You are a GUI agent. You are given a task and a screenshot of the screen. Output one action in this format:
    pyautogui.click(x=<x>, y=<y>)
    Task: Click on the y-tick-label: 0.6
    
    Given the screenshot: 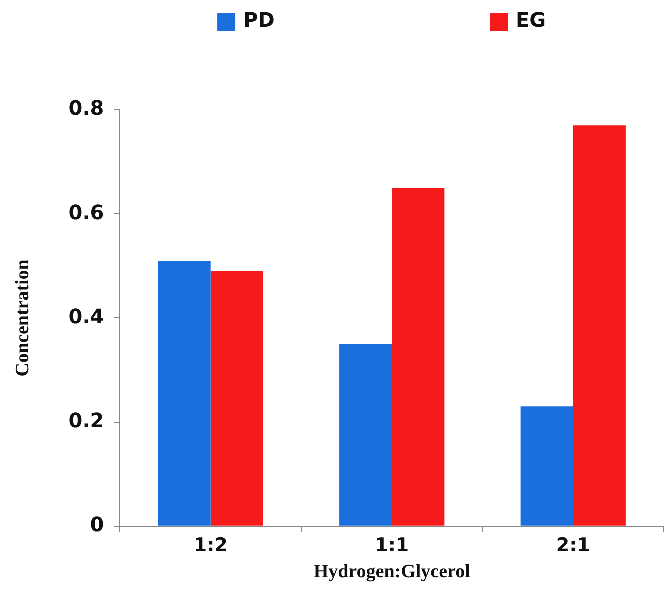 What is the action you would take?
    pyautogui.click(x=86, y=212)
    